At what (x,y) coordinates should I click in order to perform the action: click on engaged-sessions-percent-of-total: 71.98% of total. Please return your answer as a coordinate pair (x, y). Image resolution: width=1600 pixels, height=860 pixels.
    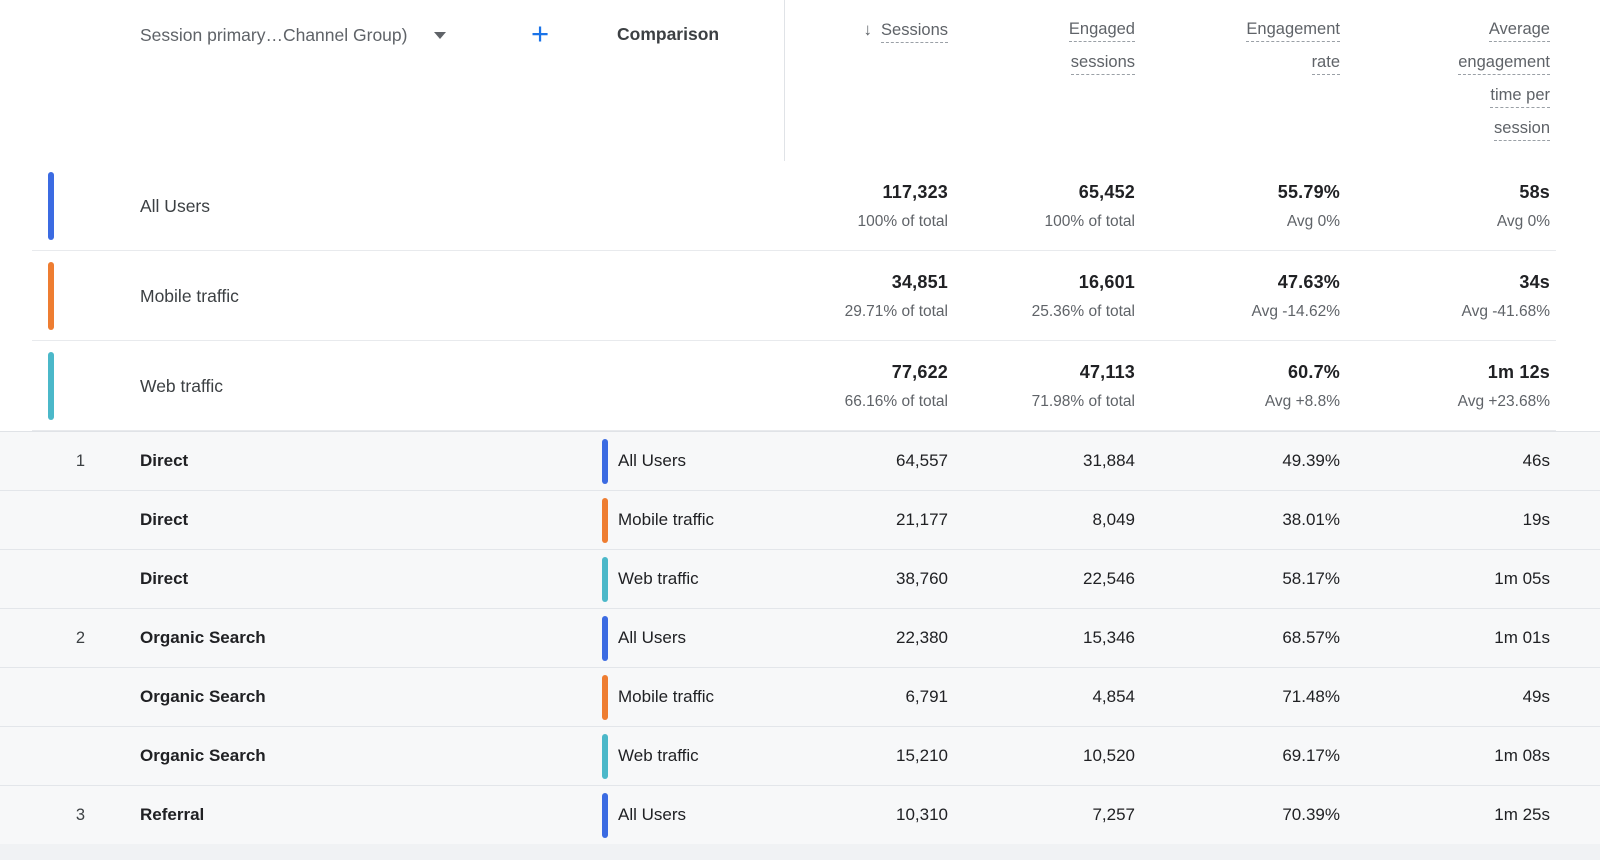
    Looking at the image, I should click on (1083, 401).